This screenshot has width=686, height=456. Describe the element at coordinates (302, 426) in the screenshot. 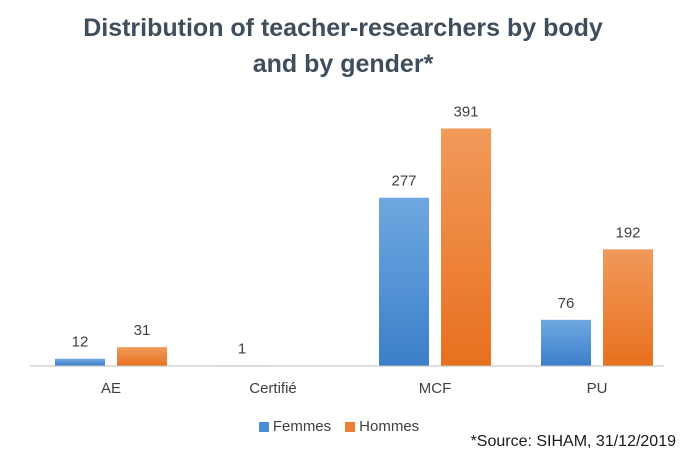

I see `legend-label-femmes: Femmes` at that location.